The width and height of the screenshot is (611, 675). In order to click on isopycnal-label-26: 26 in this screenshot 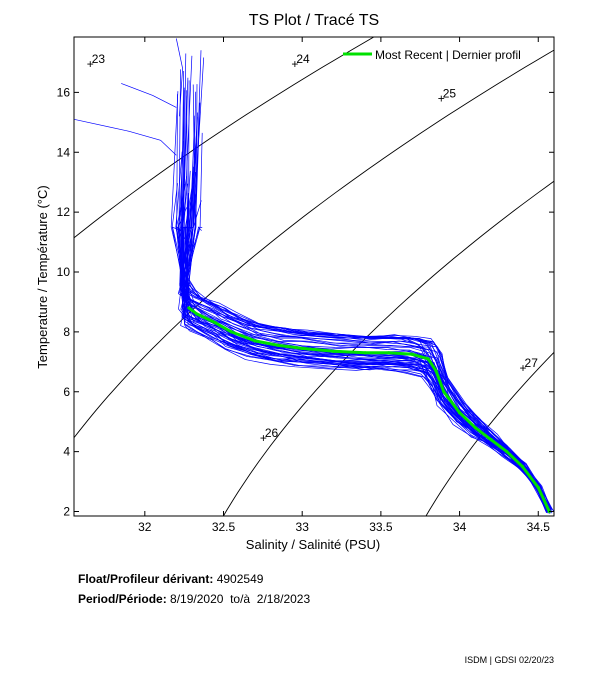, I will do `click(272, 433)`.